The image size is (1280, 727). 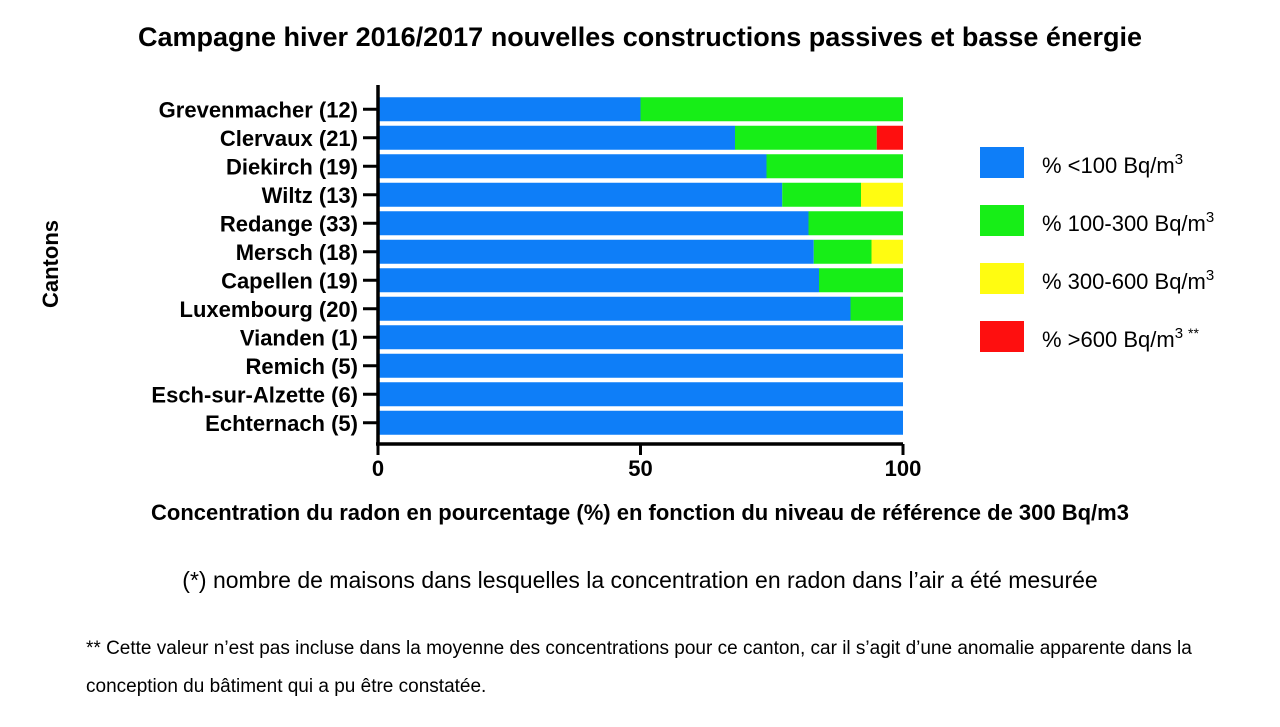 What do you see at coordinates (289, 223) in the screenshot?
I see `category-label: Redange (33)` at bounding box center [289, 223].